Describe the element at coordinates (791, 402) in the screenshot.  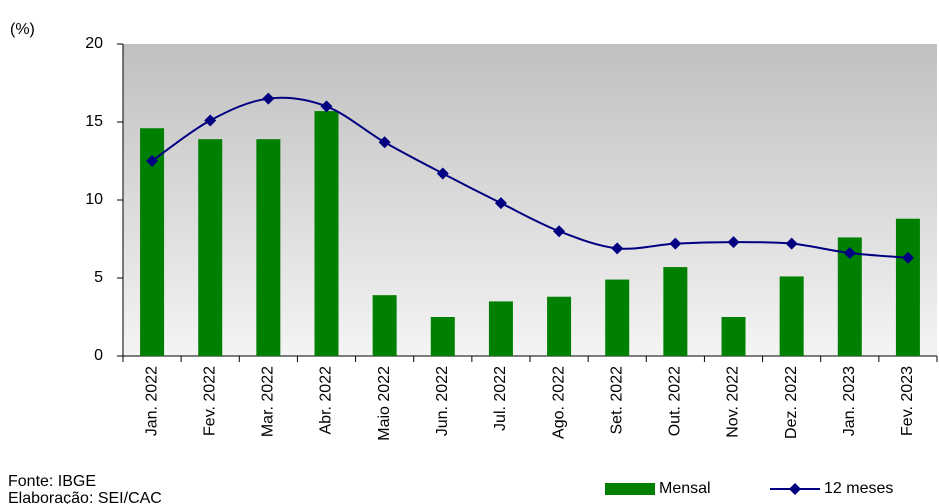
I see `x-tick-label: Dez. 2022` at that location.